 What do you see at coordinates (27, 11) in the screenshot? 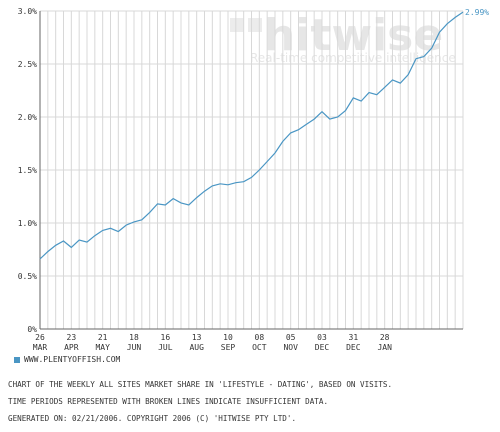
I see `y-tick-label: 3.0%` at bounding box center [27, 11].